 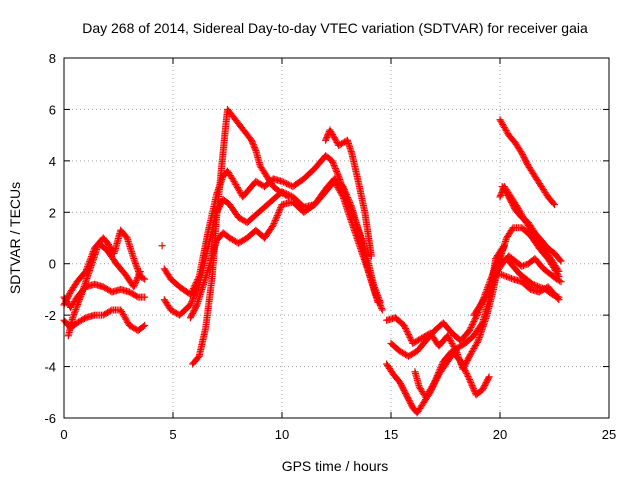 What do you see at coordinates (50, 315) in the screenshot?
I see `y-tick-label: -2` at bounding box center [50, 315].